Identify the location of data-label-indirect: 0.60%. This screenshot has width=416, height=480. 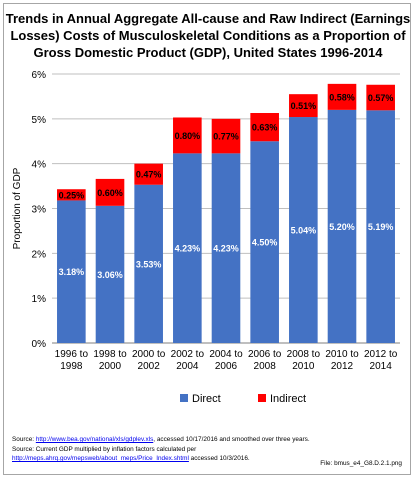
(110, 193).